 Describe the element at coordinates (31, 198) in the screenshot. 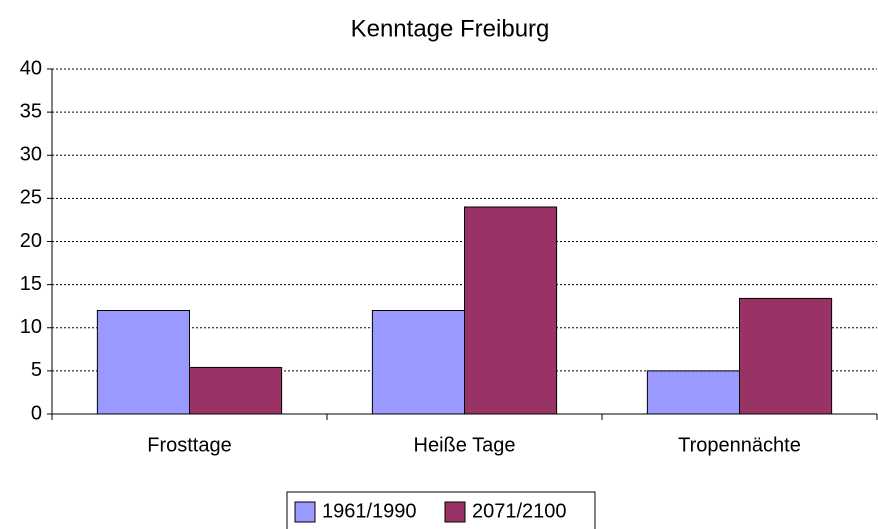

I see `y-tick-label: 25` at that location.